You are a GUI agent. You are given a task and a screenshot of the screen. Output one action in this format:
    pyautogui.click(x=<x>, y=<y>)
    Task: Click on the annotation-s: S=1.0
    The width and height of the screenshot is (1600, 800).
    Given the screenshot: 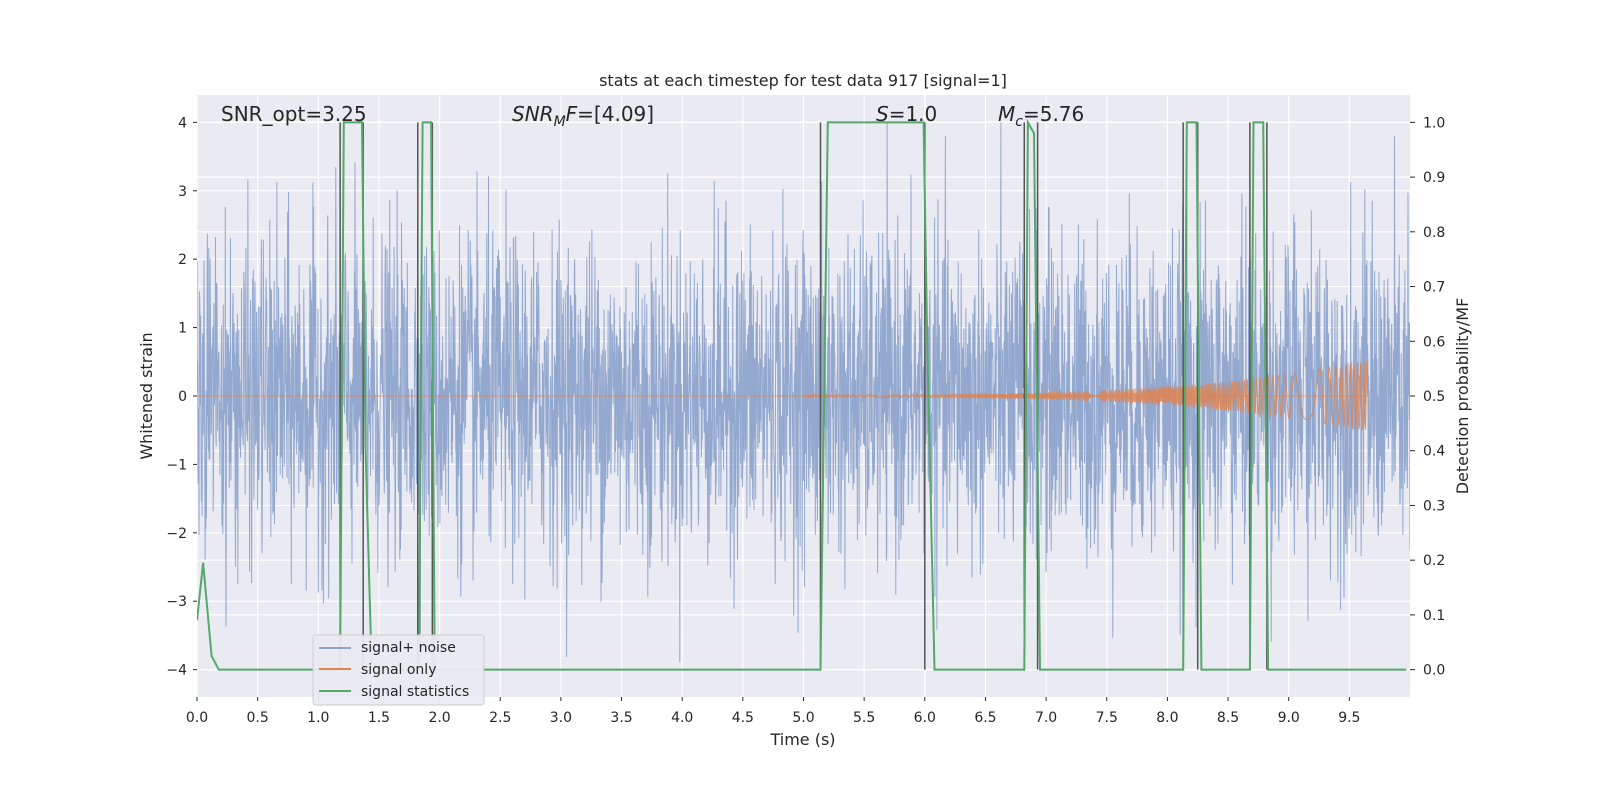 What is the action you would take?
    pyautogui.click(x=906, y=114)
    